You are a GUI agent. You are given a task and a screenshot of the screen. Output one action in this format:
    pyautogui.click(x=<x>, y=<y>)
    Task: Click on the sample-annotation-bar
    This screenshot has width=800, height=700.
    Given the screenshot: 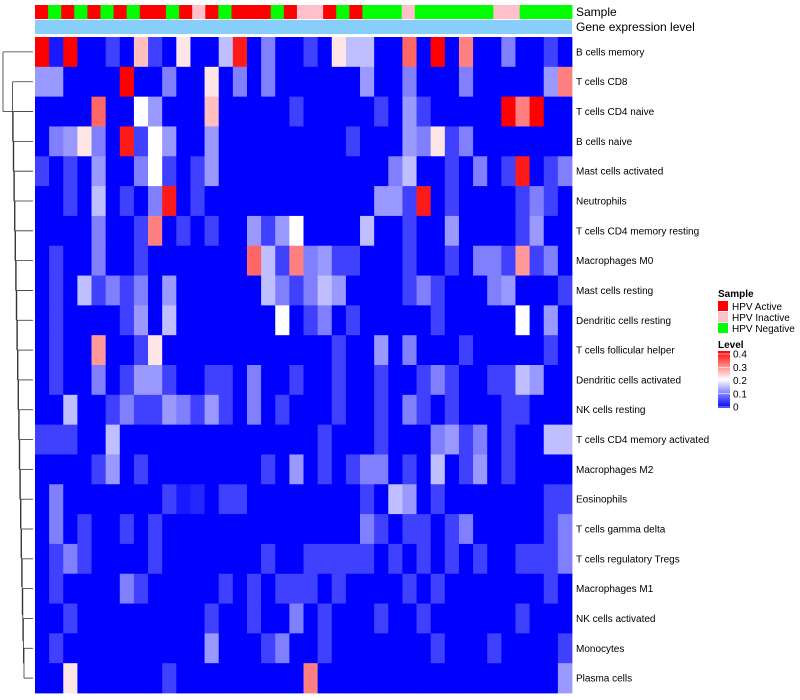 What is the action you would take?
    pyautogui.click(x=304, y=12)
    